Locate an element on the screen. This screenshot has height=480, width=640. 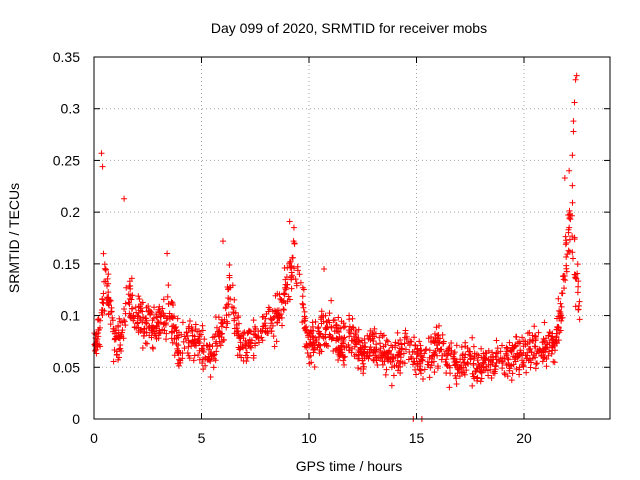
x-tick-label: 0 is located at coordinates (94, 438).